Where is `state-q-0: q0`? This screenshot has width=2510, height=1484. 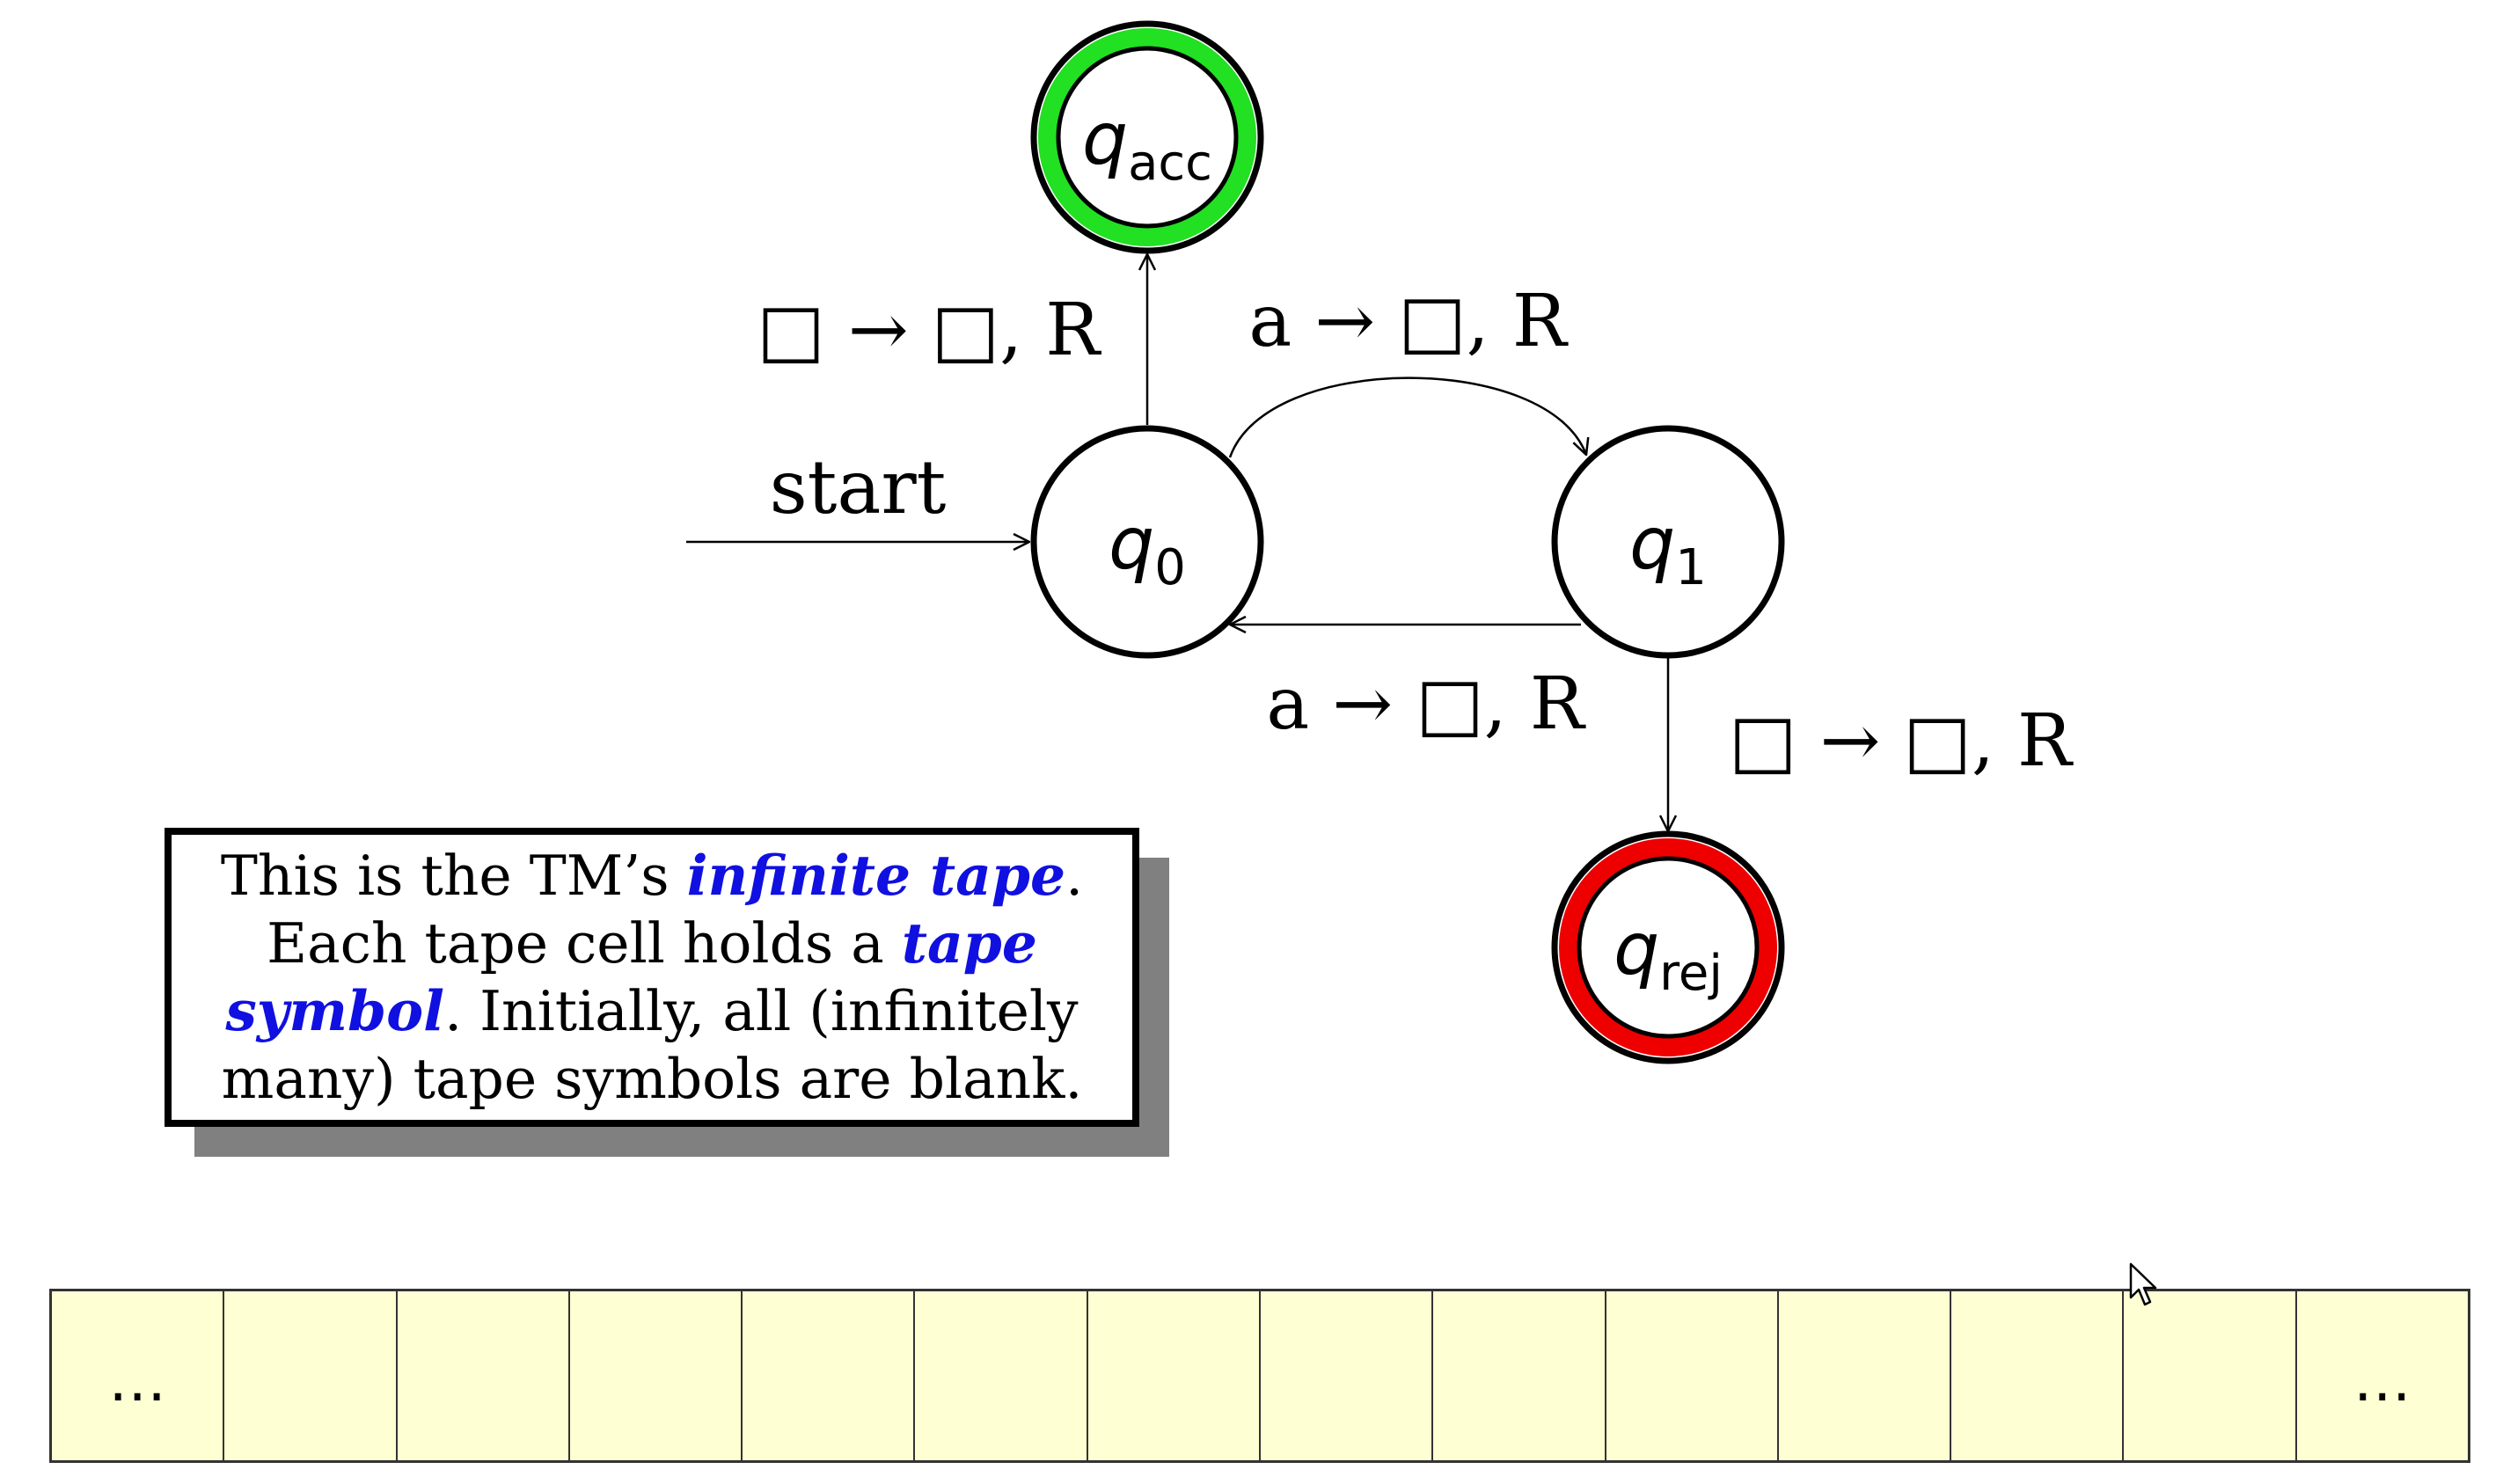
state-q-0: q0 is located at coordinates (1147, 542).